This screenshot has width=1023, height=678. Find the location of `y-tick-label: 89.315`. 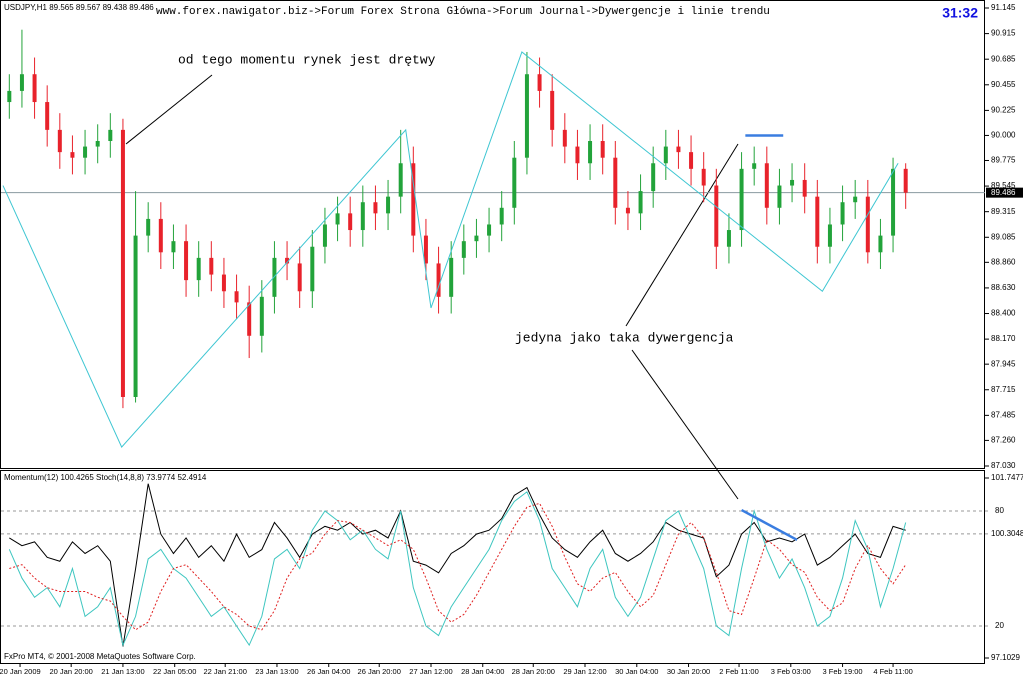

y-tick-label: 89.315 is located at coordinates (1003, 211).